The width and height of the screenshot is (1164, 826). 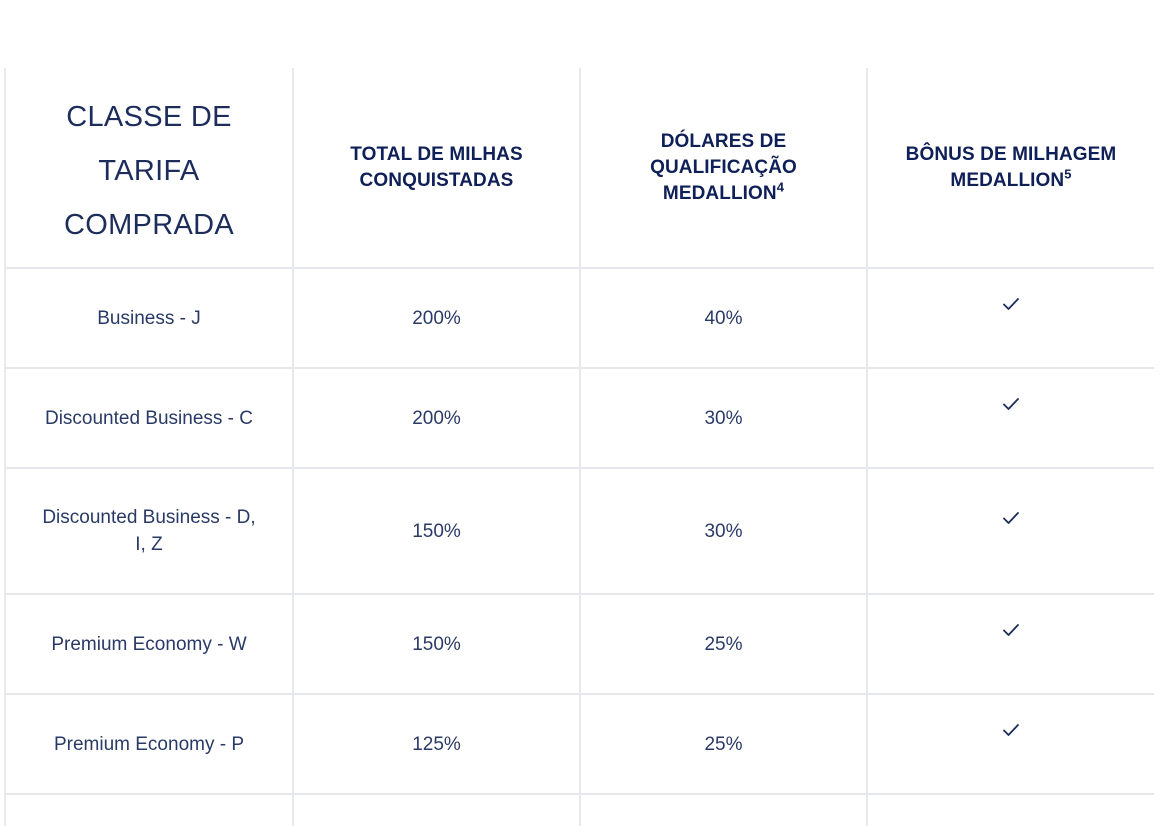 I want to click on table-row: Premium Economy - P 125% 25%, so click(x=579, y=744).